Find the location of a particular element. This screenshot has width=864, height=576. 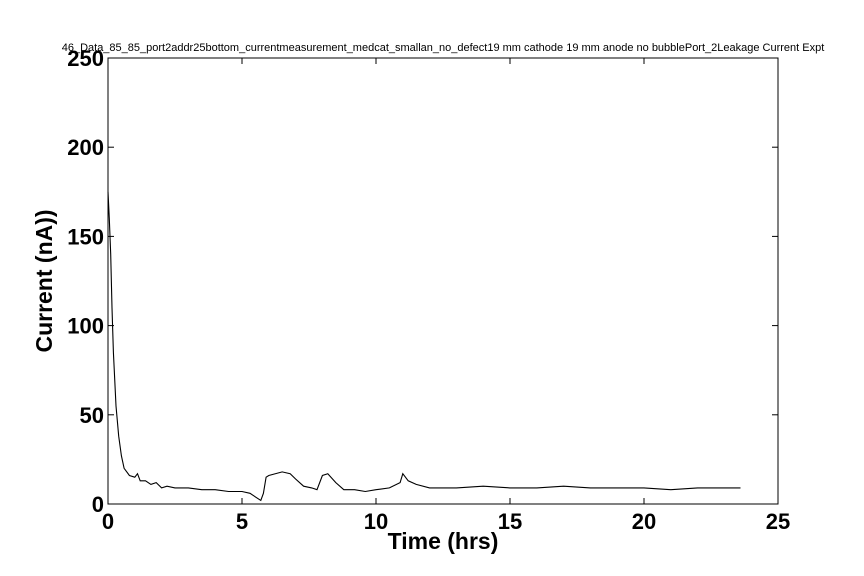

x-tick-label-4: 20 is located at coordinates (644, 521).